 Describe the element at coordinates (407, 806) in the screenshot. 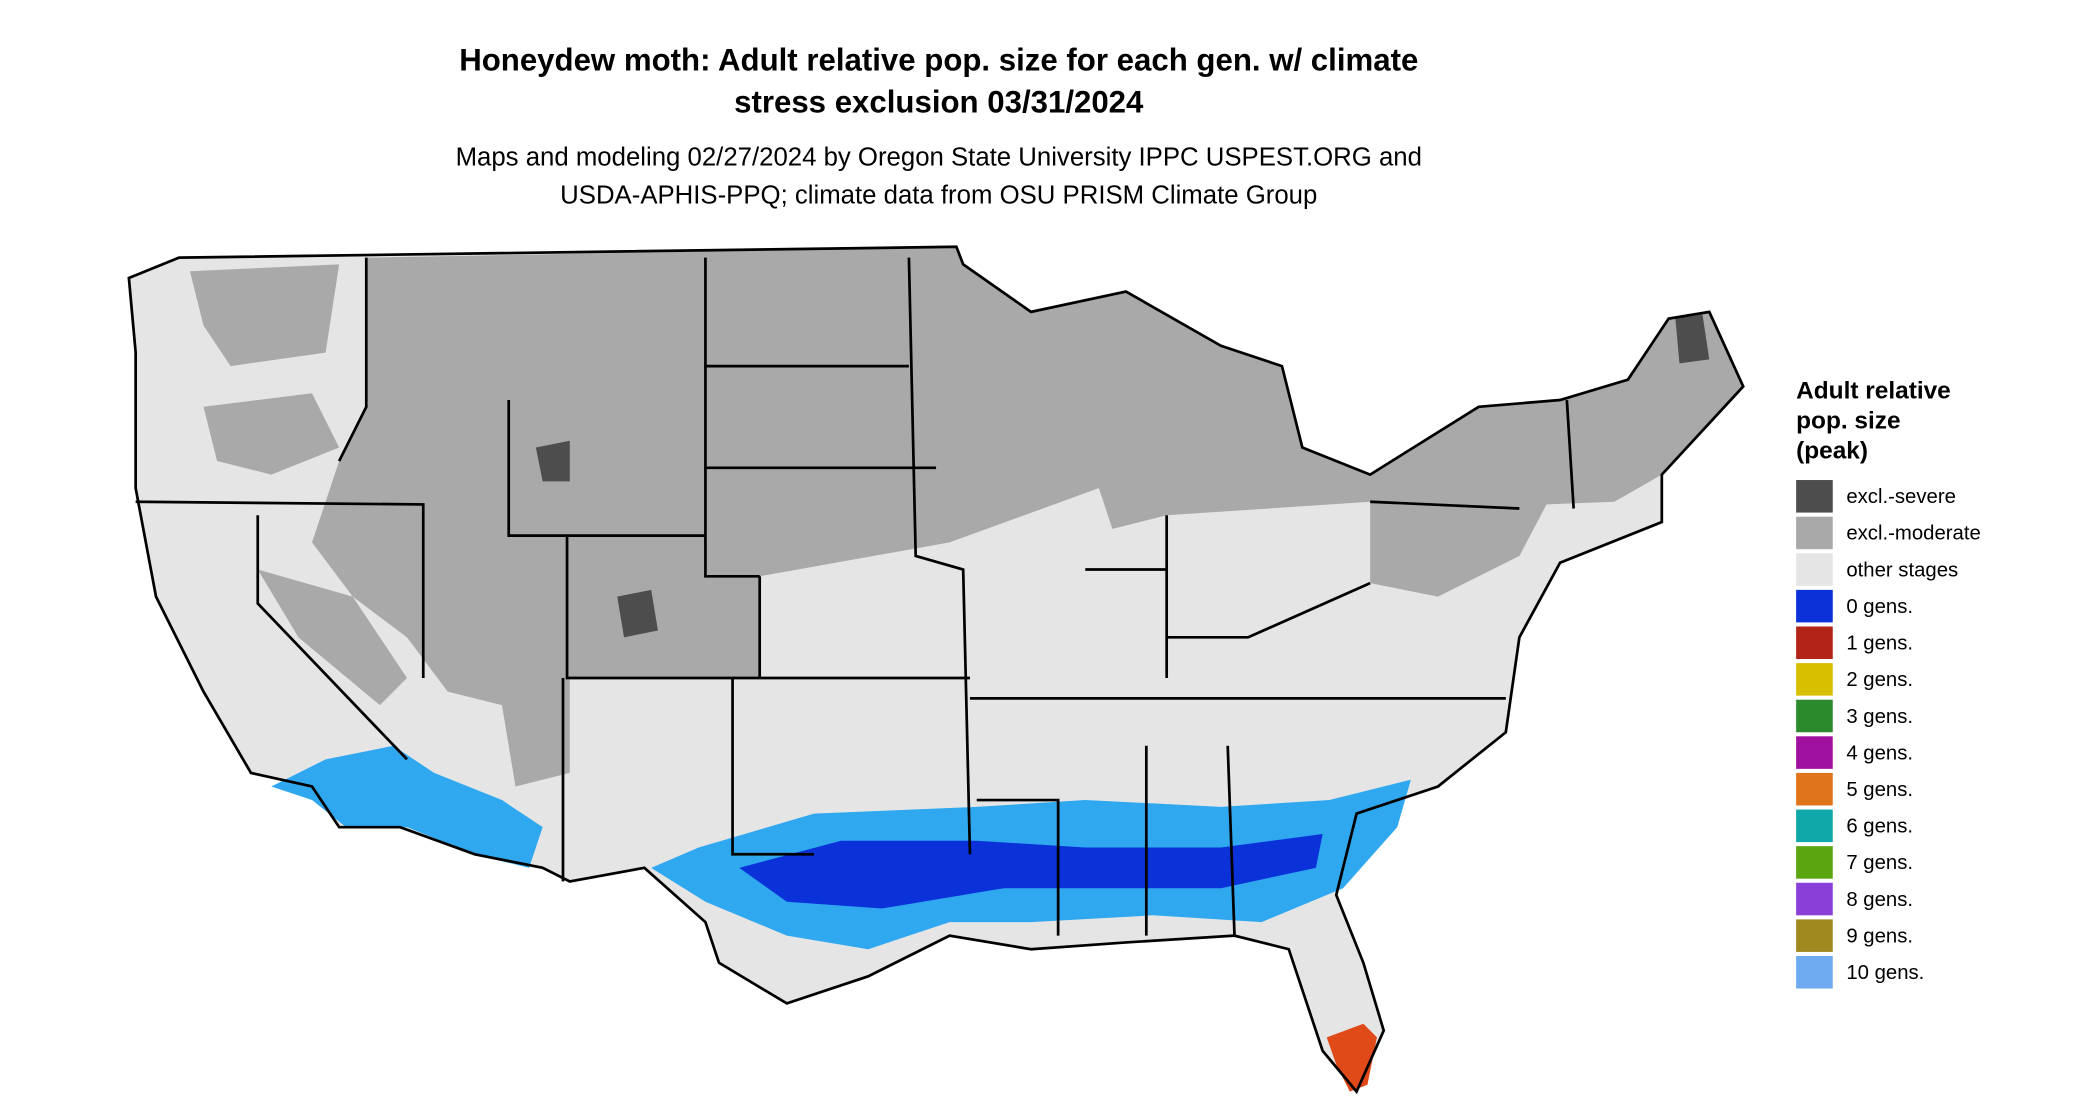

I see `west-blue` at that location.